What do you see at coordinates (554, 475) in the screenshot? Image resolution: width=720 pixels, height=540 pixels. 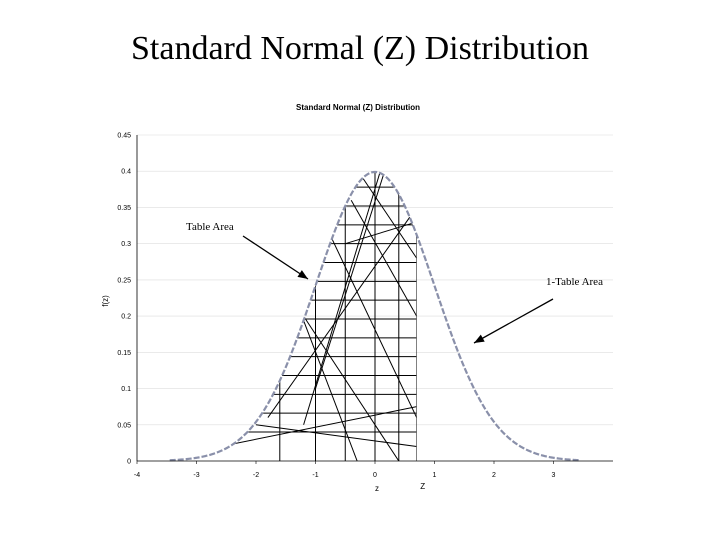 I see `x-tick-label: 3` at bounding box center [554, 475].